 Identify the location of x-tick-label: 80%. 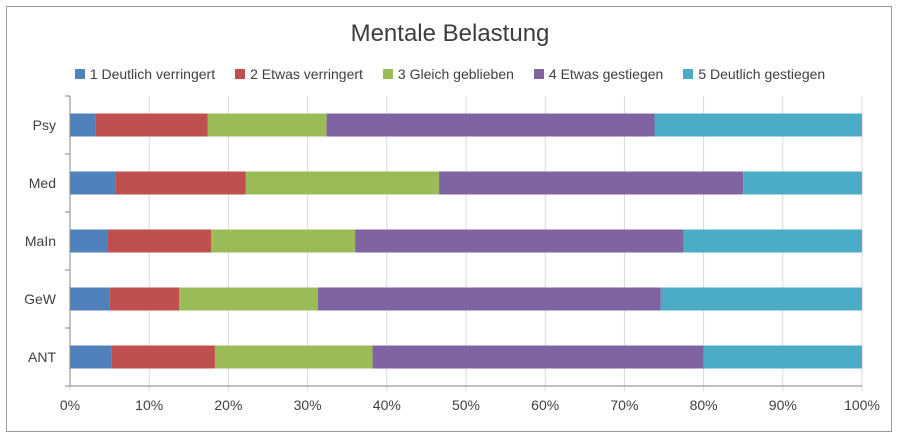
(704, 405).